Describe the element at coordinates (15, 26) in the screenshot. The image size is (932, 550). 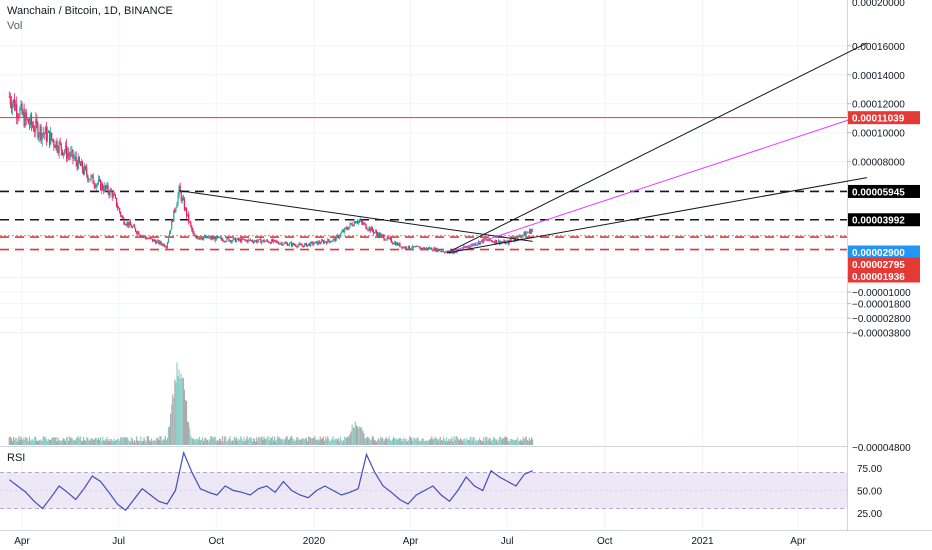
I see `volume-label: Vol` at that location.